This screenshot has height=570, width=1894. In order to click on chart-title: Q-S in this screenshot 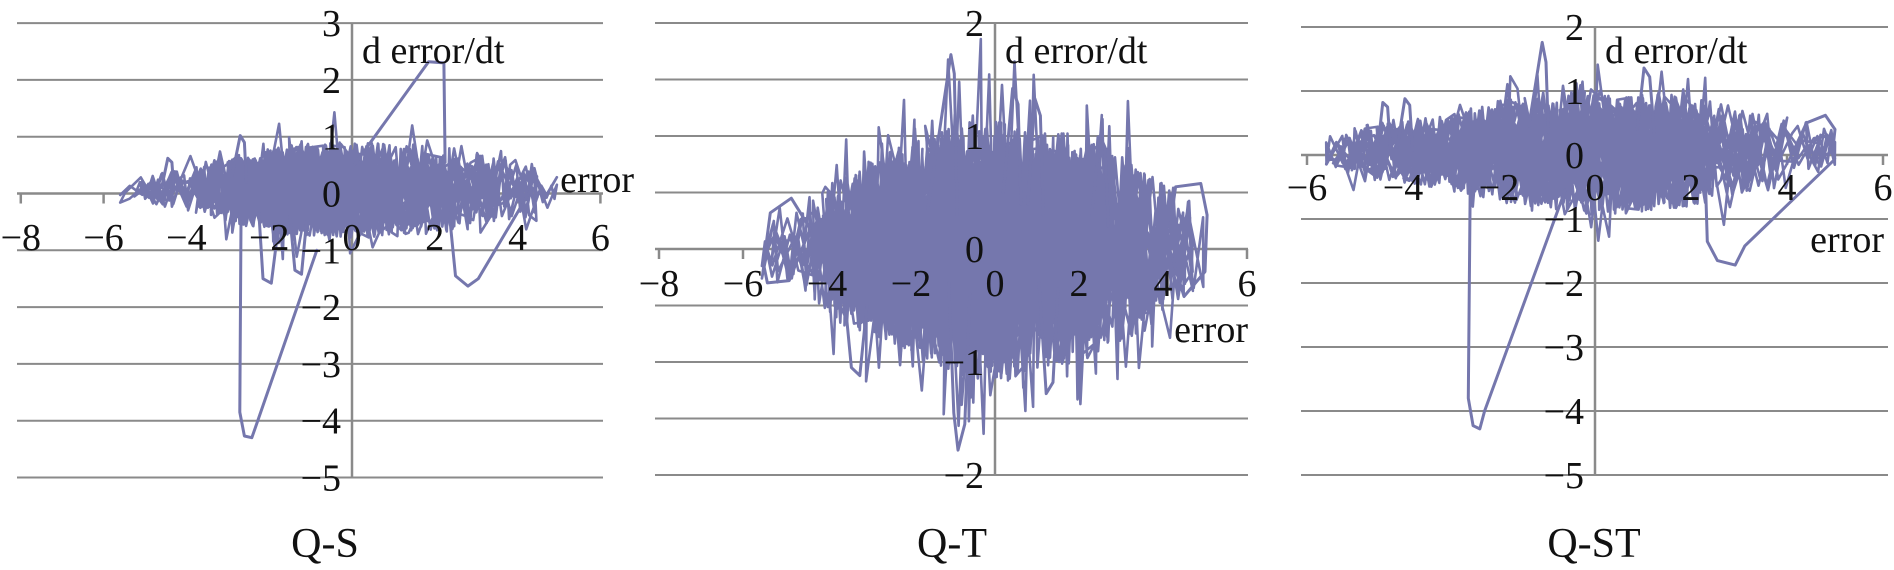, I will do `click(325, 544)`.